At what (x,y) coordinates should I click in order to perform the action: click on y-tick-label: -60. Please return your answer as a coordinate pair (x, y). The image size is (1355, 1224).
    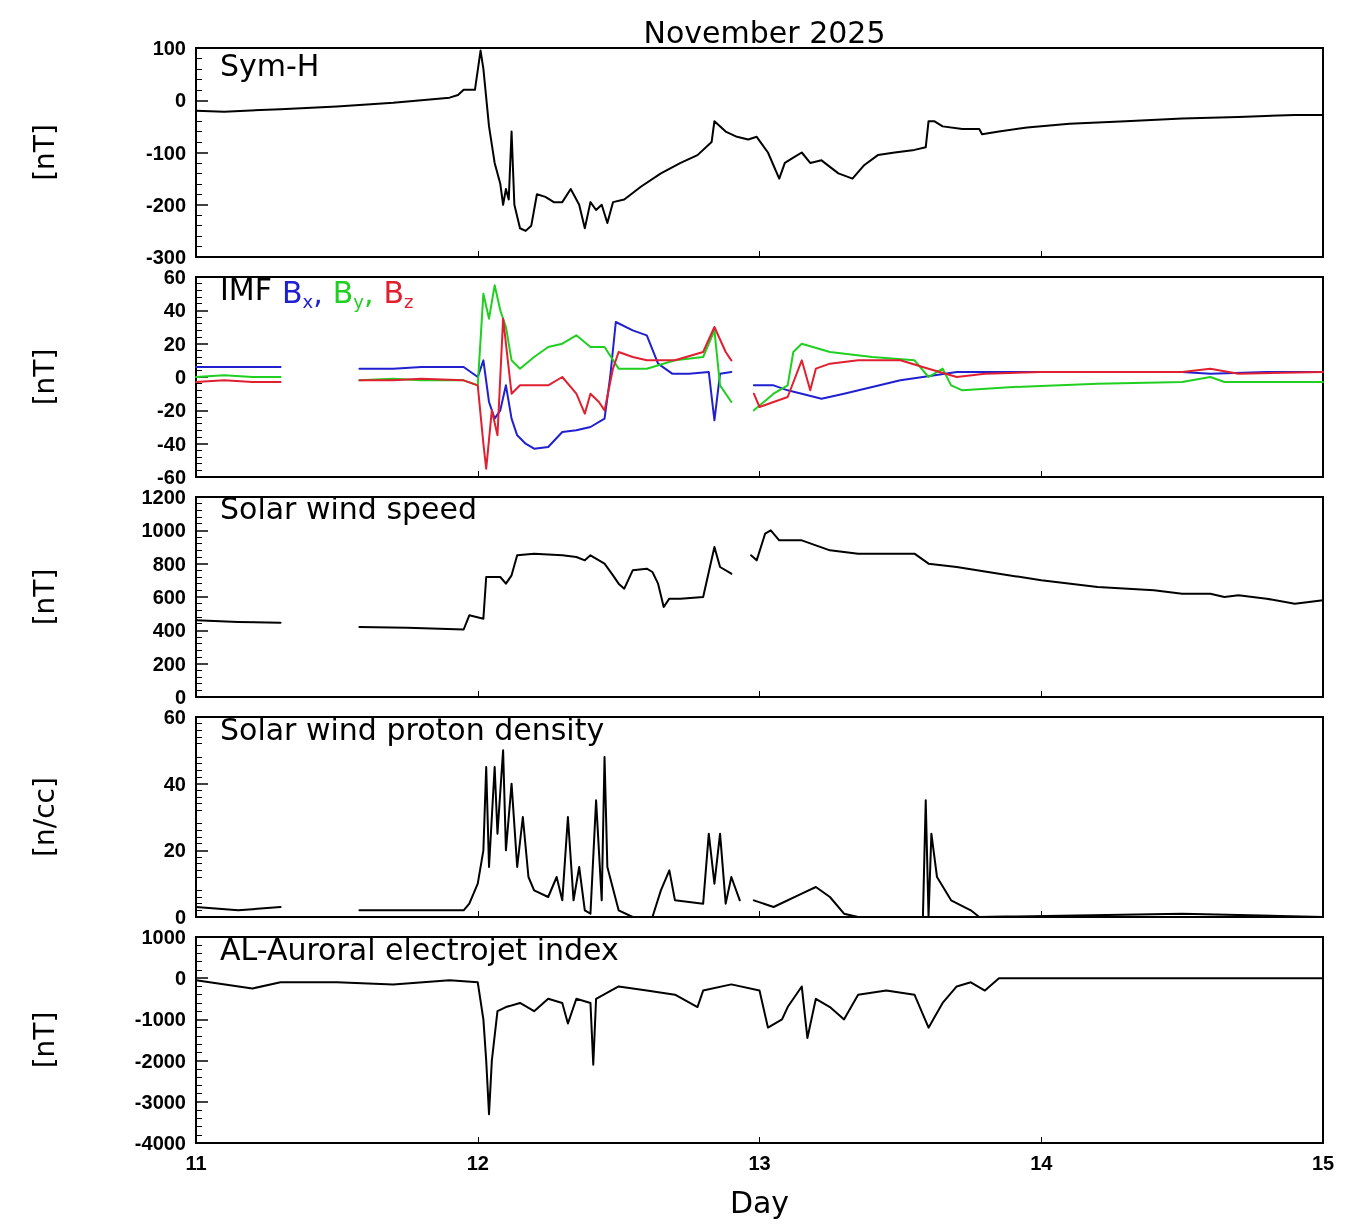
    Looking at the image, I should click on (171, 477).